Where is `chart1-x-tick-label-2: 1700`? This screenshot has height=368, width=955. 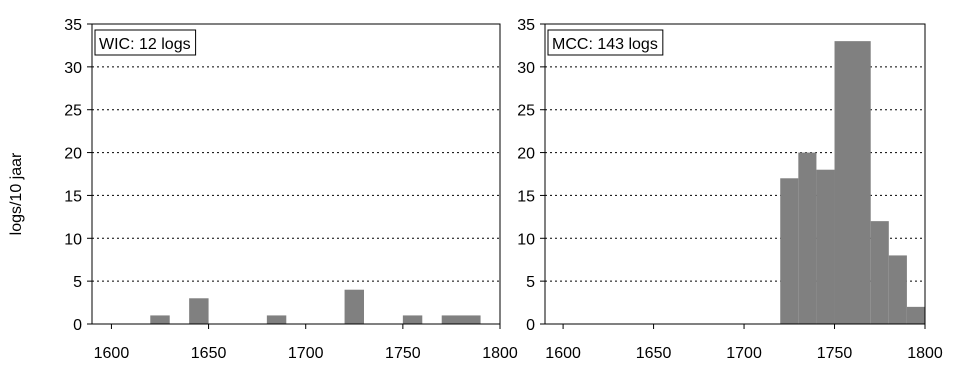
chart1-x-tick-label-2: 1700 is located at coordinates (306, 353).